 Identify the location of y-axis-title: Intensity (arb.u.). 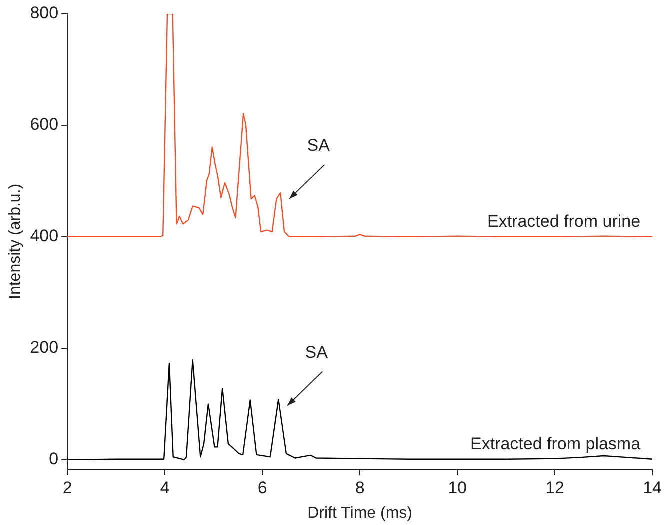
(15, 242).